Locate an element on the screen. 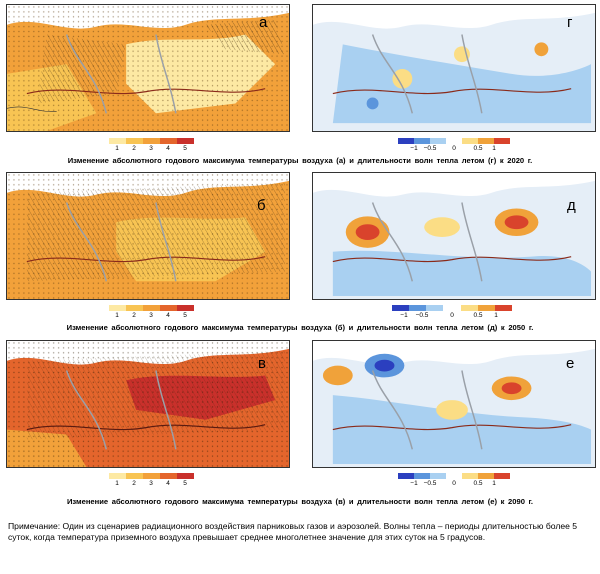  legend-right-ticks-3: −1 −0.5 0 0.5 1 is located at coordinates (454, 485).